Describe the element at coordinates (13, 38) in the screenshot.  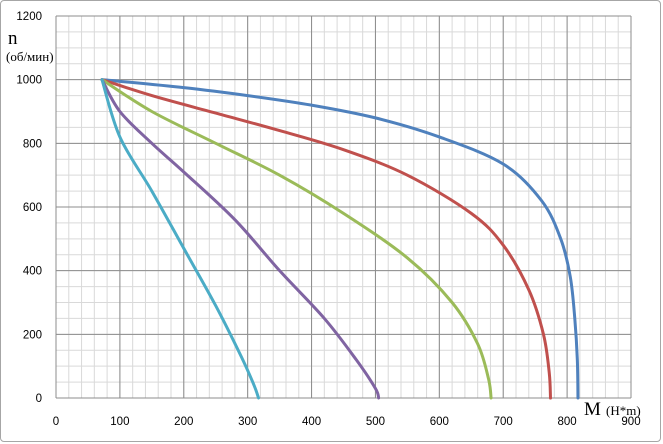
I see `y-axis-title: n` at that location.